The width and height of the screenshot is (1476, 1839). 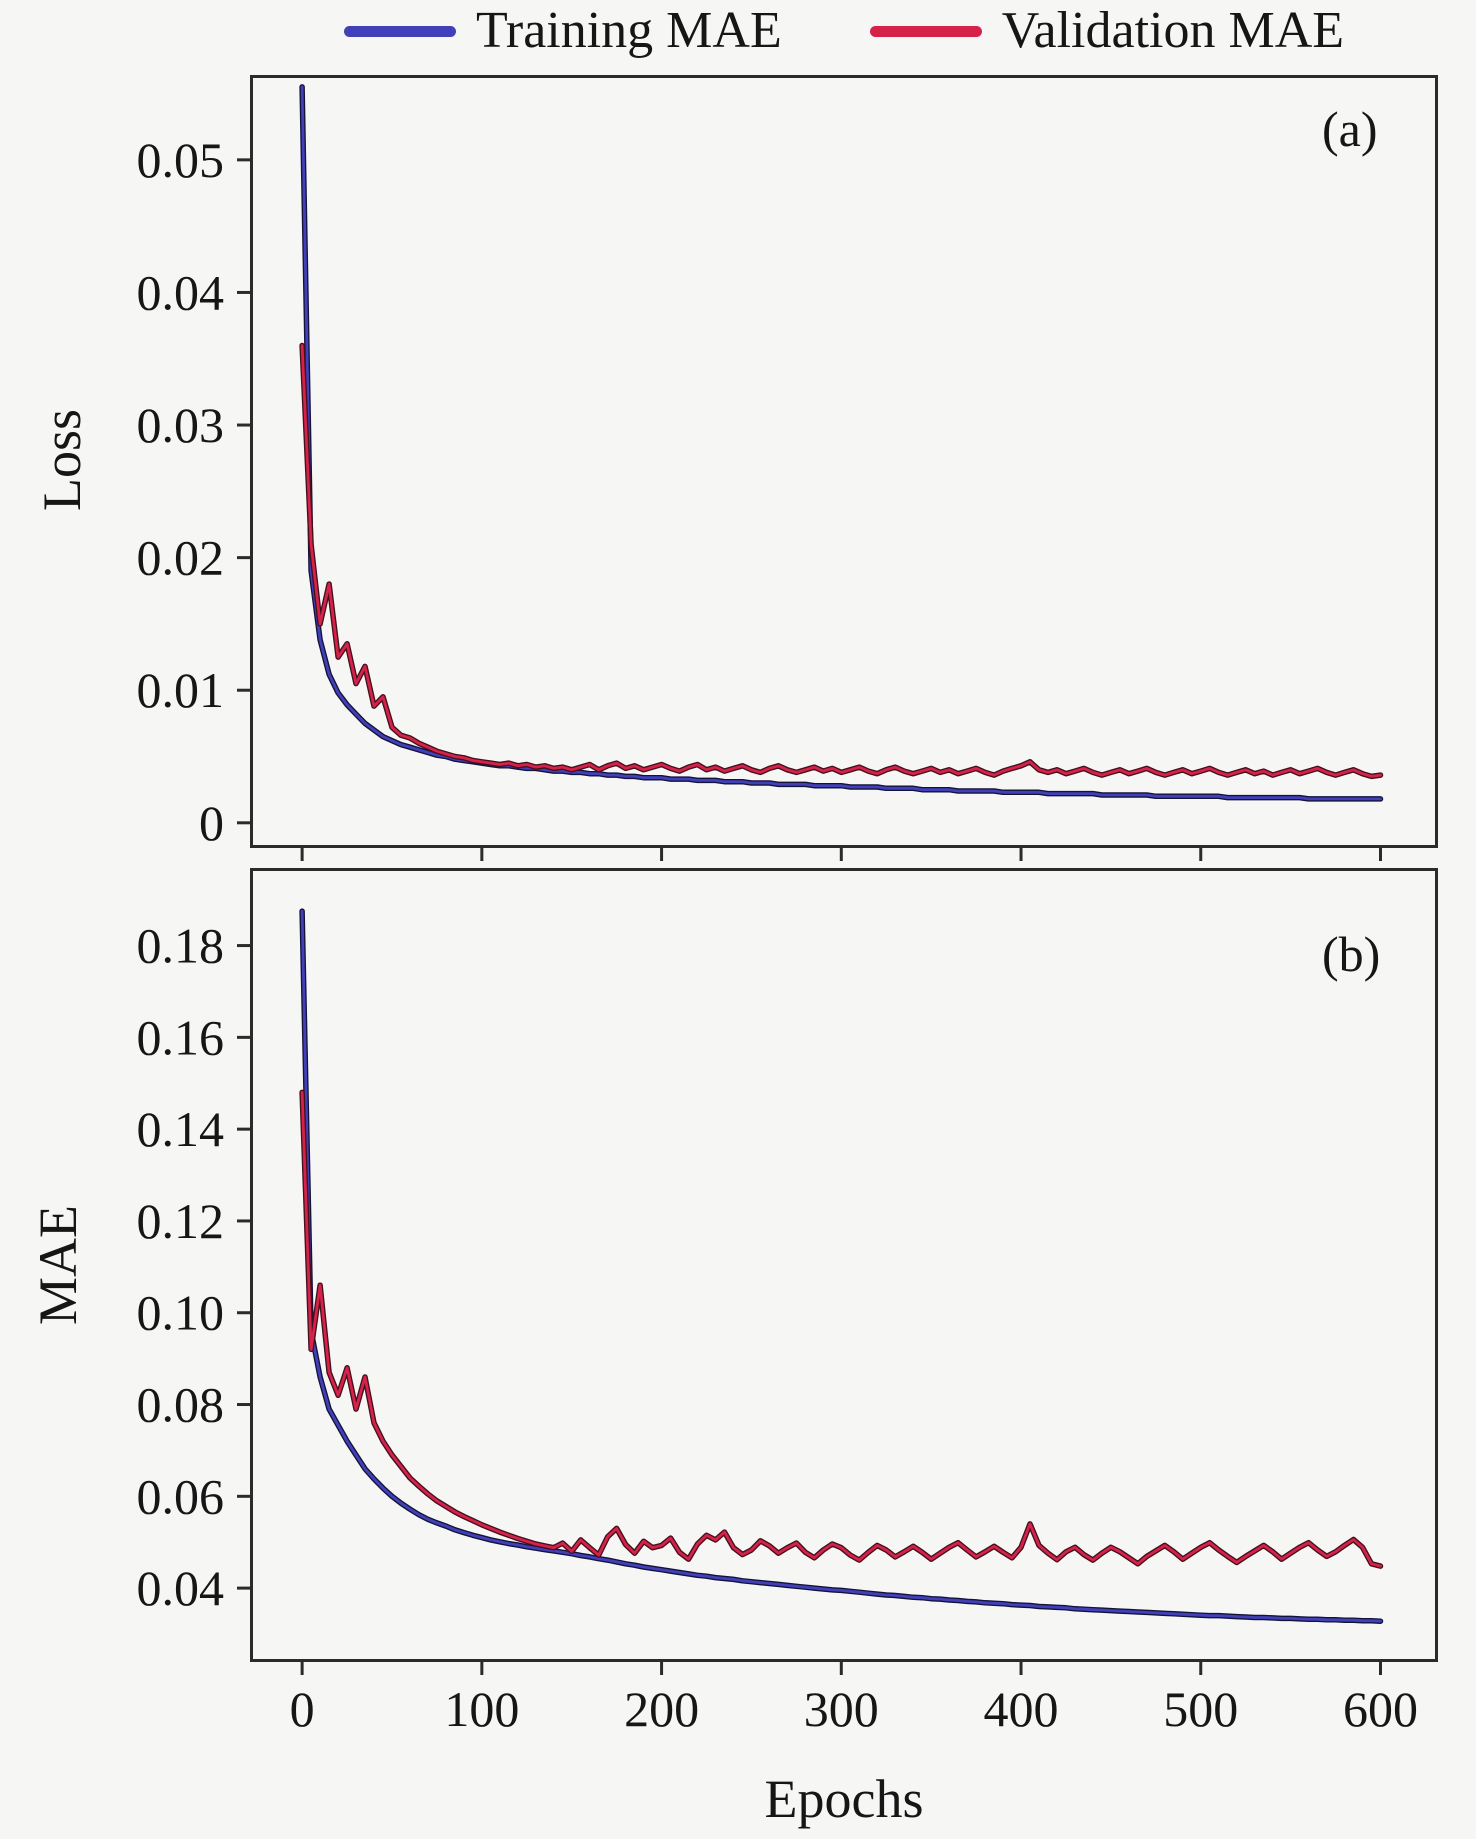 What do you see at coordinates (1173, 30) in the screenshot?
I see `legend-label-validation: Validation MAE` at bounding box center [1173, 30].